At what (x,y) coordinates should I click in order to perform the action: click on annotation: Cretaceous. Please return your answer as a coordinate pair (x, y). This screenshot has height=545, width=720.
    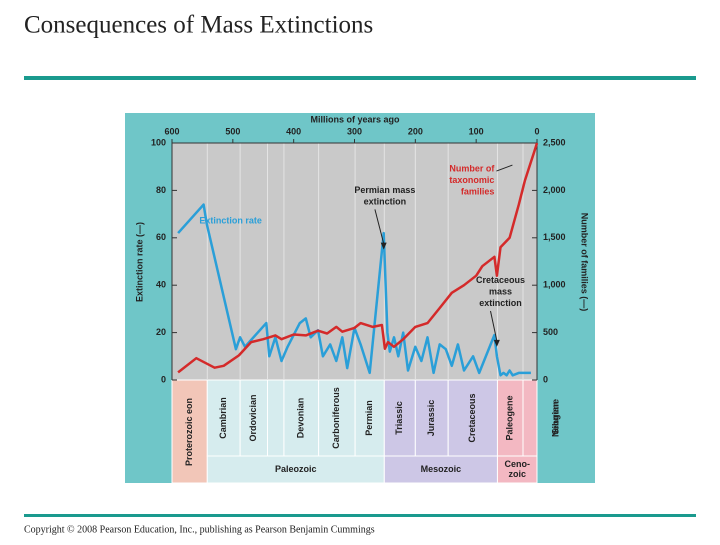
    Looking at the image, I should click on (500, 280).